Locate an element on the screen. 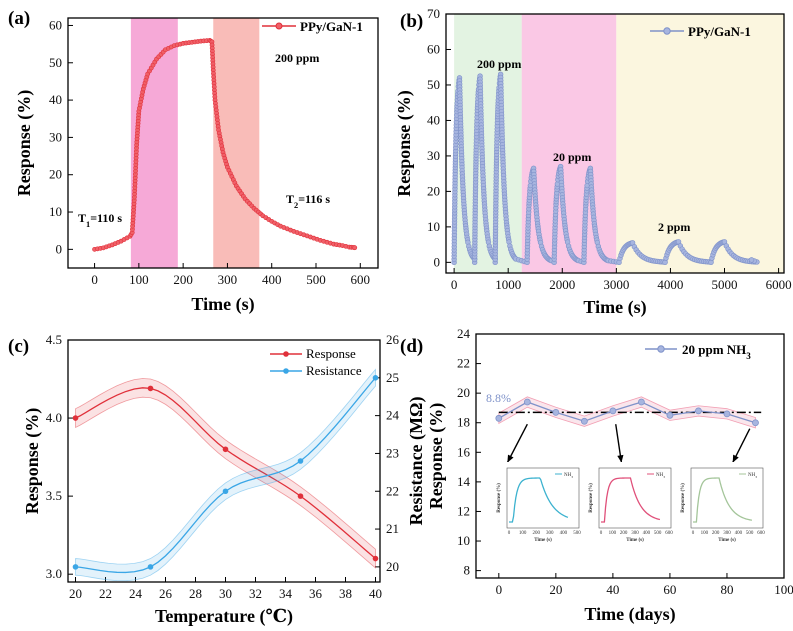 The image size is (793, 631). inset-x-tick: 400 is located at coordinates (647, 533).